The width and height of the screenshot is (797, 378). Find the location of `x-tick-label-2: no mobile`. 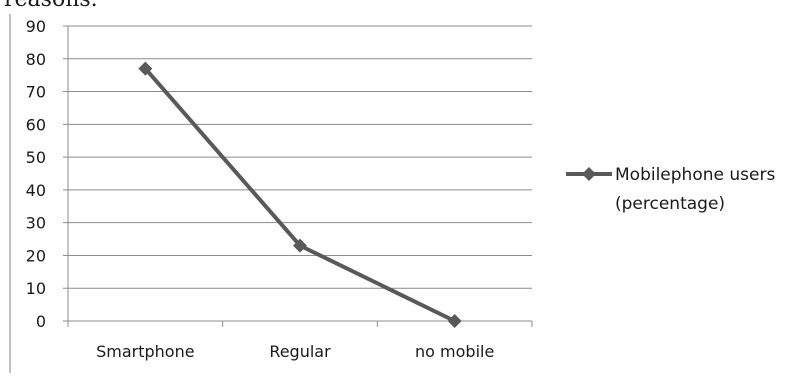

x-tick-label-2: no mobile is located at coordinates (454, 351).